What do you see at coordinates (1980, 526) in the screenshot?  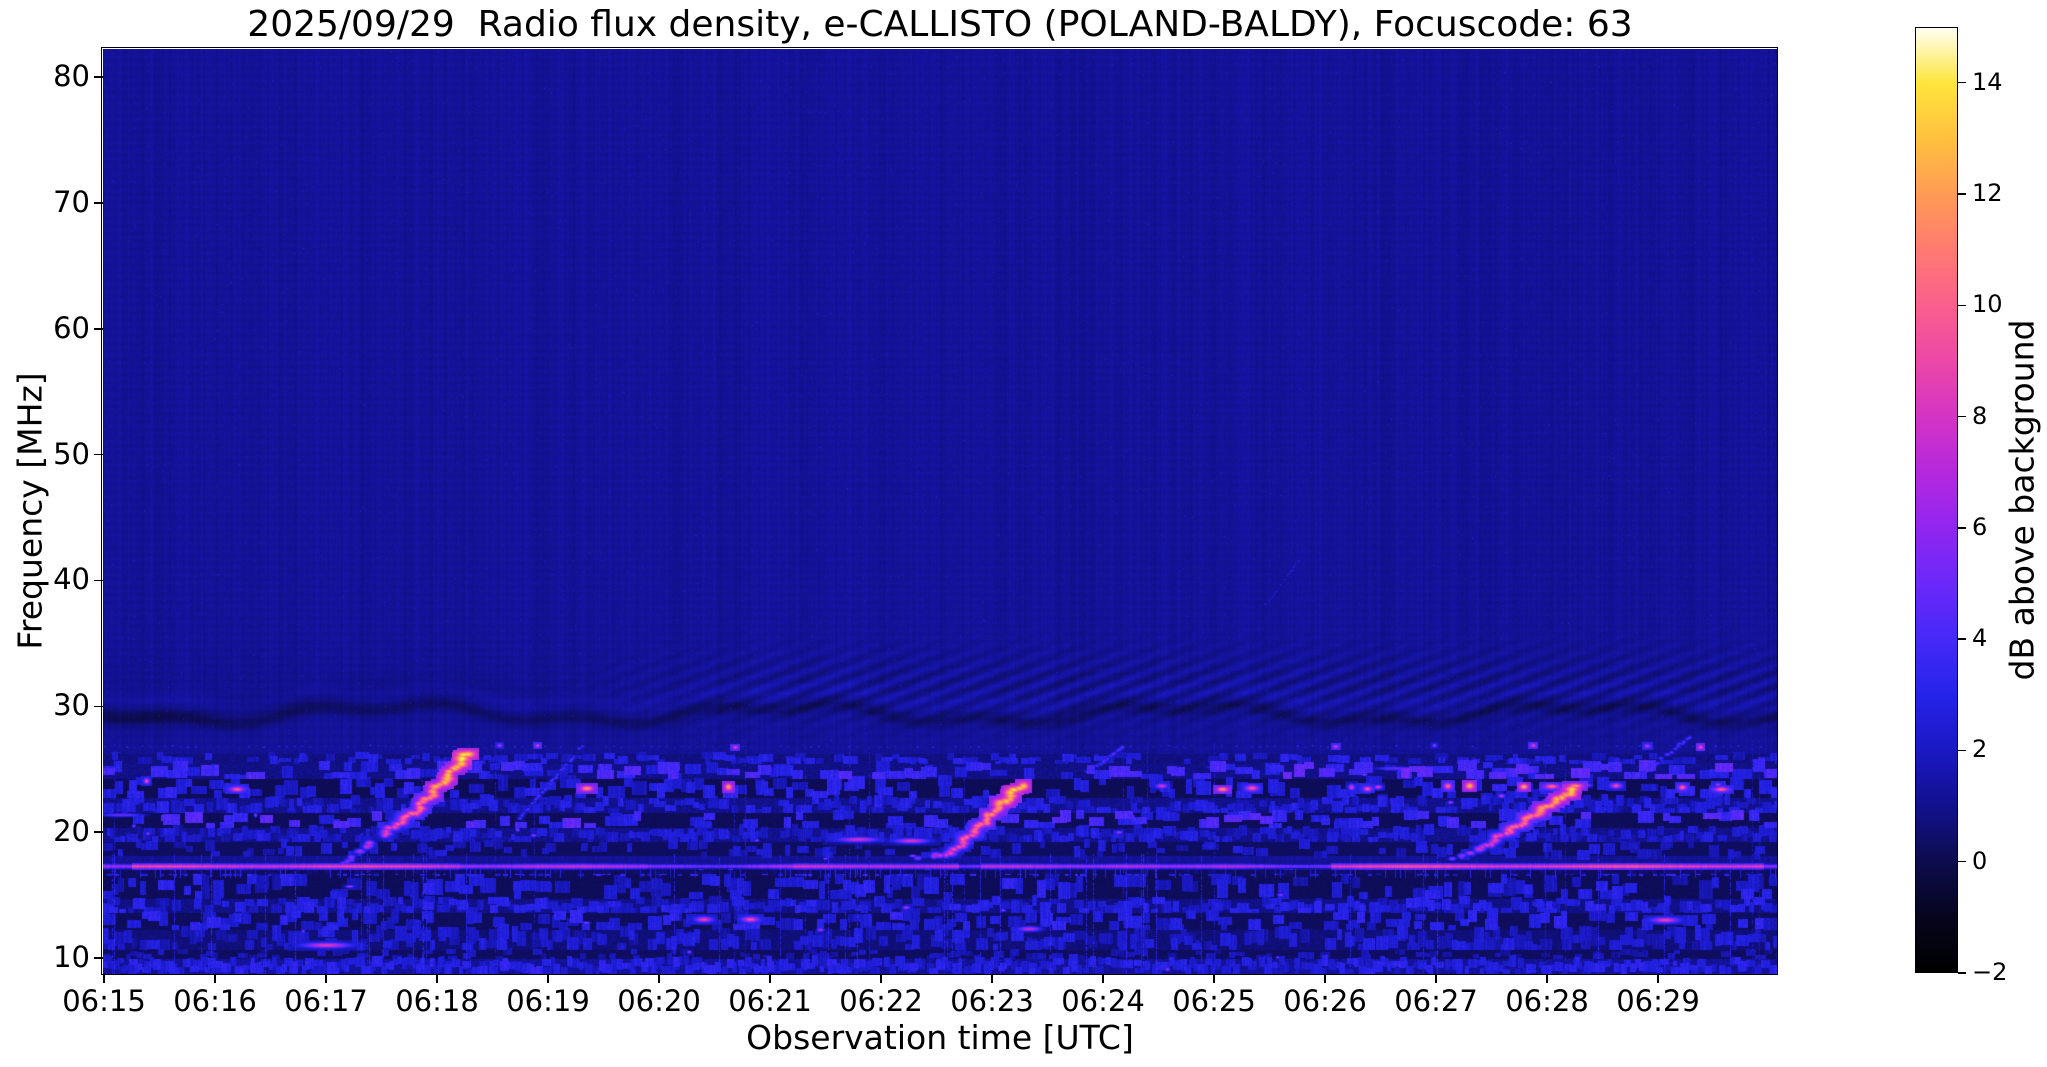 I see `colorbar-tick-label: 6` at bounding box center [1980, 526].